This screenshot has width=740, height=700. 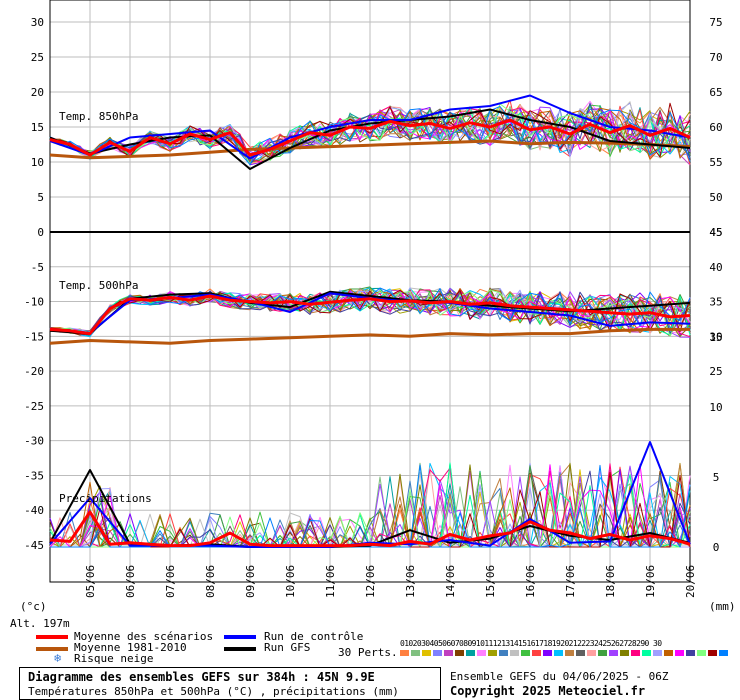 What do you see at coordinates (52, 637) in the screenshot?
I see `legend-mean-swatch` at bounding box center [52, 637].